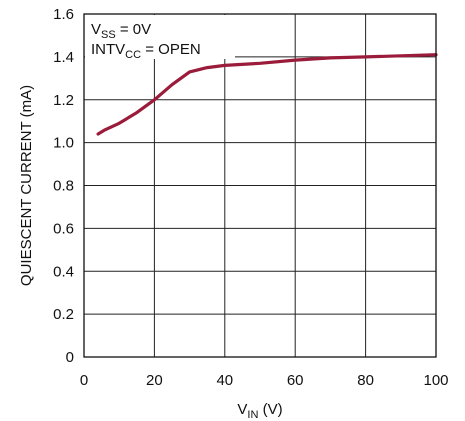  What do you see at coordinates (63, 143) in the screenshot?
I see `y-tick-label: 1.0` at bounding box center [63, 143].